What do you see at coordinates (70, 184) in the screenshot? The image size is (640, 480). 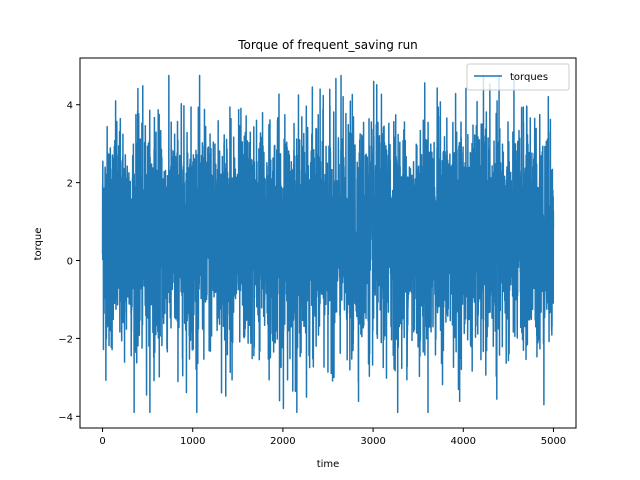 I see `y-tick-label-2: 2` at bounding box center [70, 184].